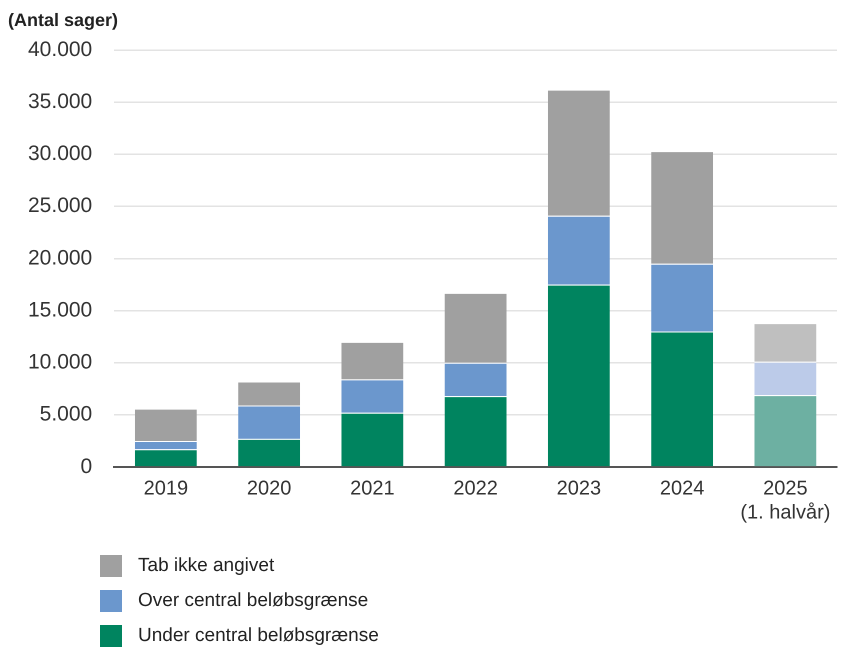 This screenshot has width=841, height=650. What do you see at coordinates (60, 310) in the screenshot?
I see `y-tick-label: 15.000` at bounding box center [60, 310].